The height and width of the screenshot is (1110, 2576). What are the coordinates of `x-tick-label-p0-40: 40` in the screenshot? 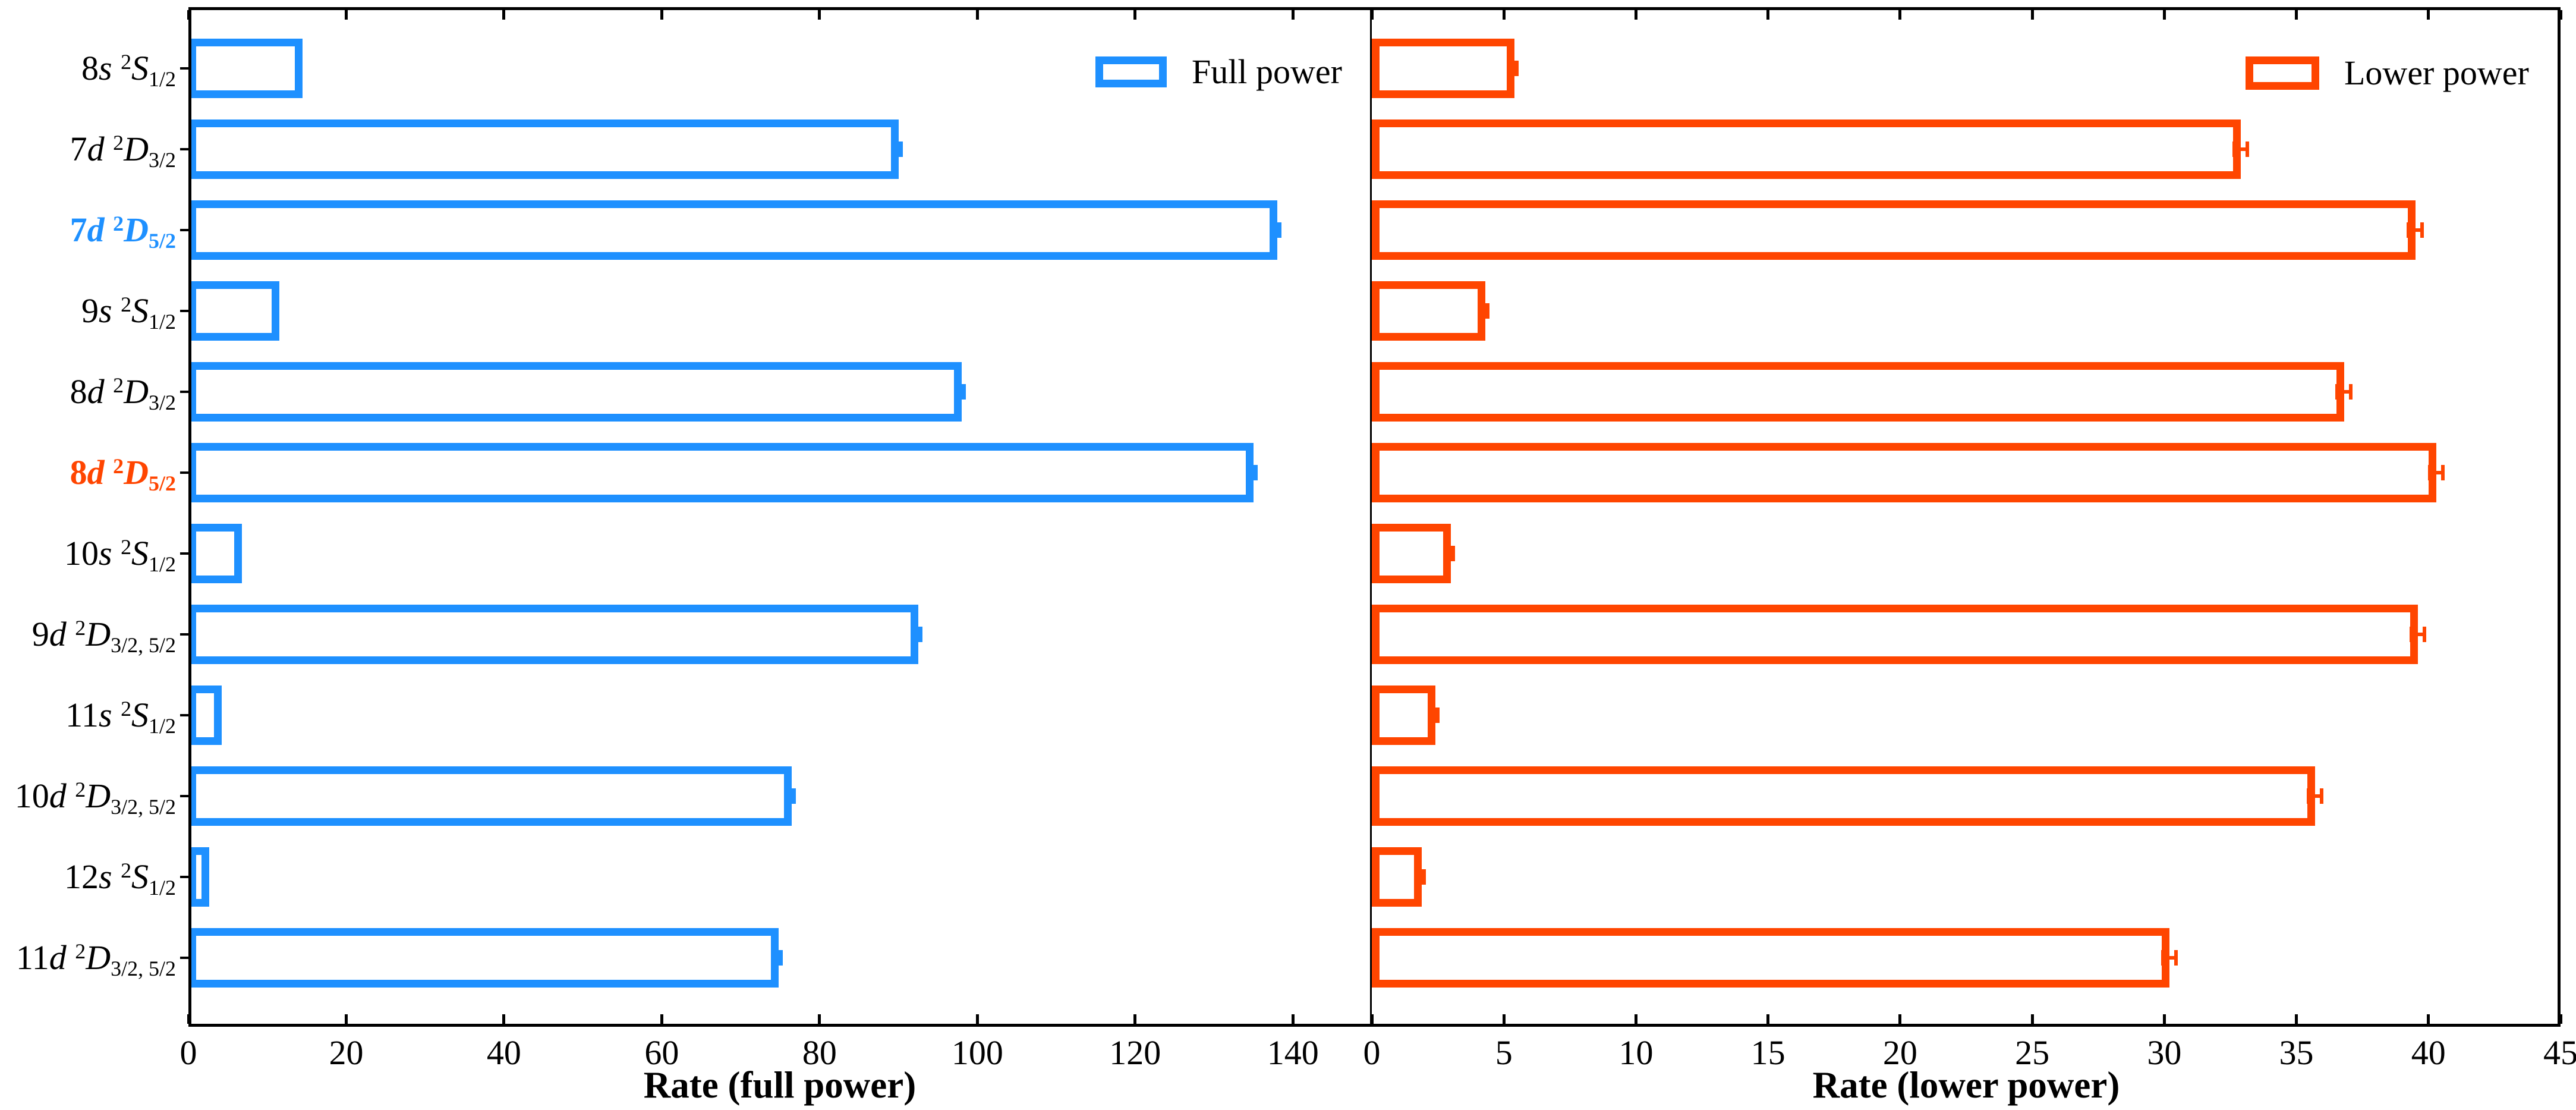 It's located at (503, 1052).